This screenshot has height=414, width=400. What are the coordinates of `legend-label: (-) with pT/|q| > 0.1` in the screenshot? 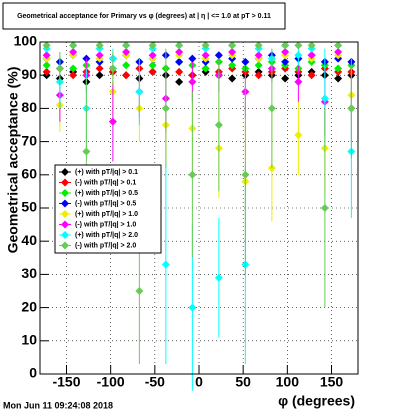 It's located at (105, 182).